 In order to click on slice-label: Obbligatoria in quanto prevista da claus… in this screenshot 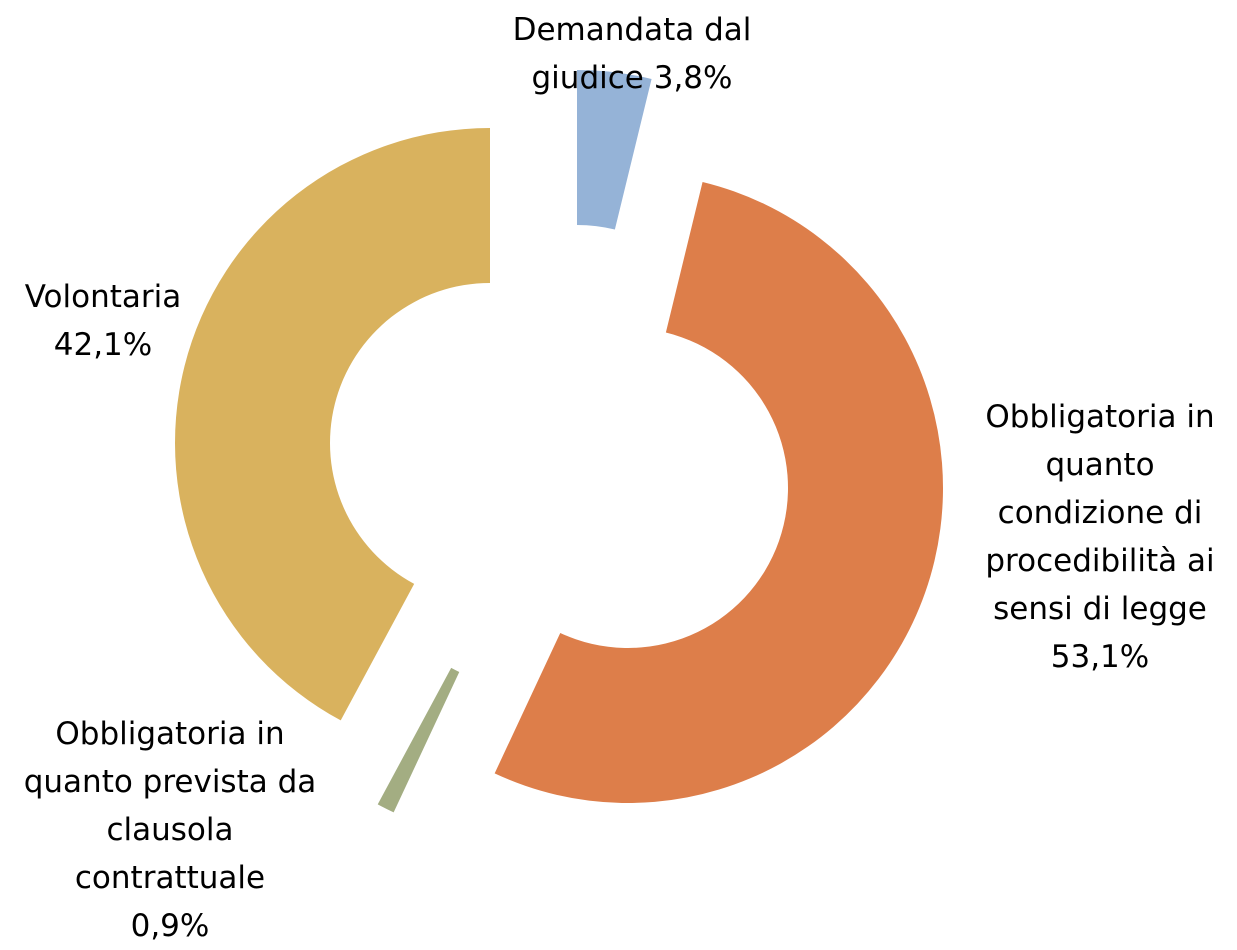, I will do `click(170, 830)`.